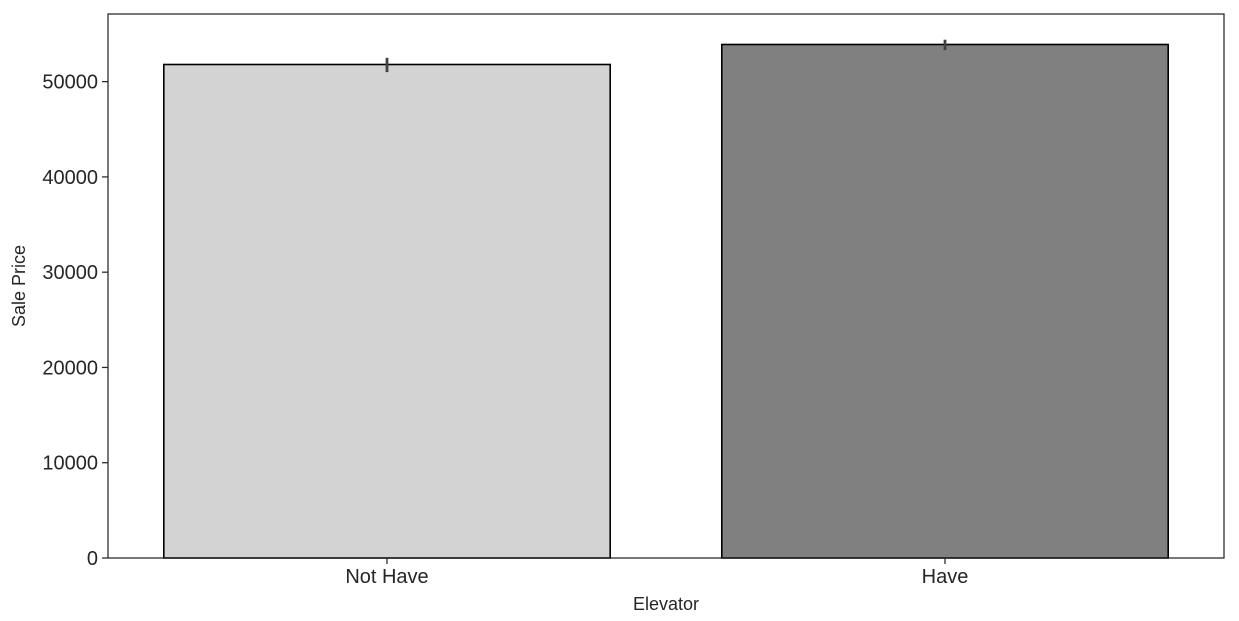 This screenshot has height=621, width=1239. What do you see at coordinates (70, 83) in the screenshot?
I see `y-tick-label: 50000` at bounding box center [70, 83].